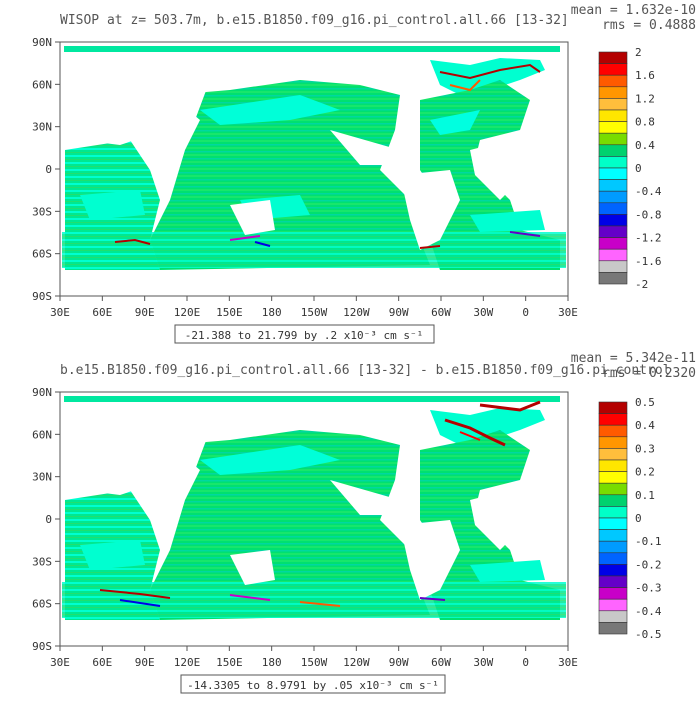  What do you see at coordinates (645, 448) in the screenshot?
I see `colorbar-label: 0.3` at bounding box center [645, 448].